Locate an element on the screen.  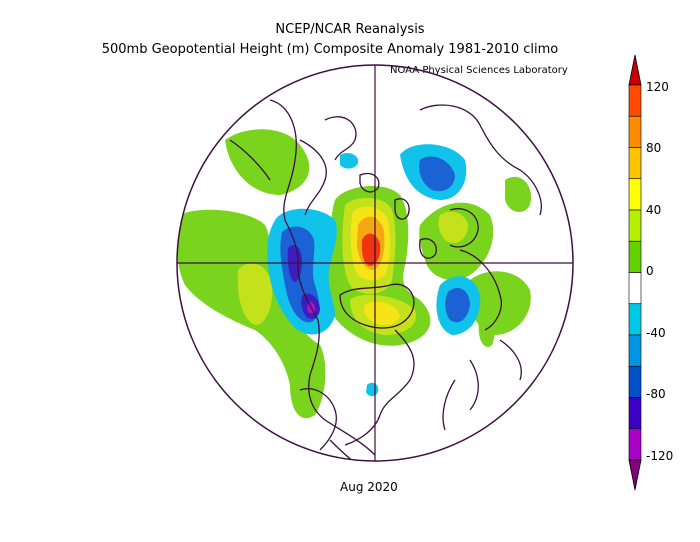
colorbar-label: 120 is located at coordinates (657, 87).